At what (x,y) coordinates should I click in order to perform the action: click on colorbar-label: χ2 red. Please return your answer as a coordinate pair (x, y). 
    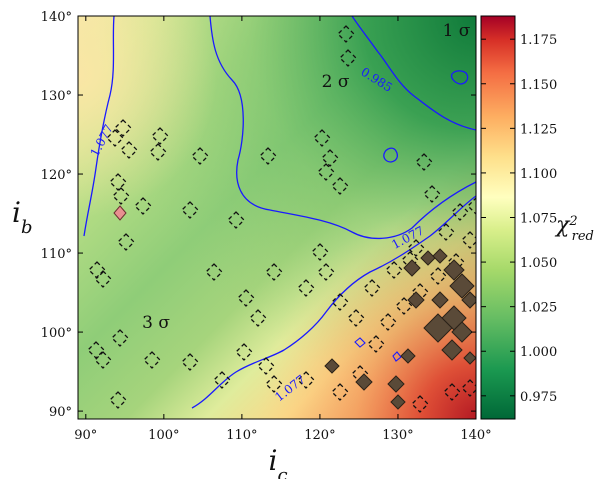
    Looking at the image, I should click on (574, 228).